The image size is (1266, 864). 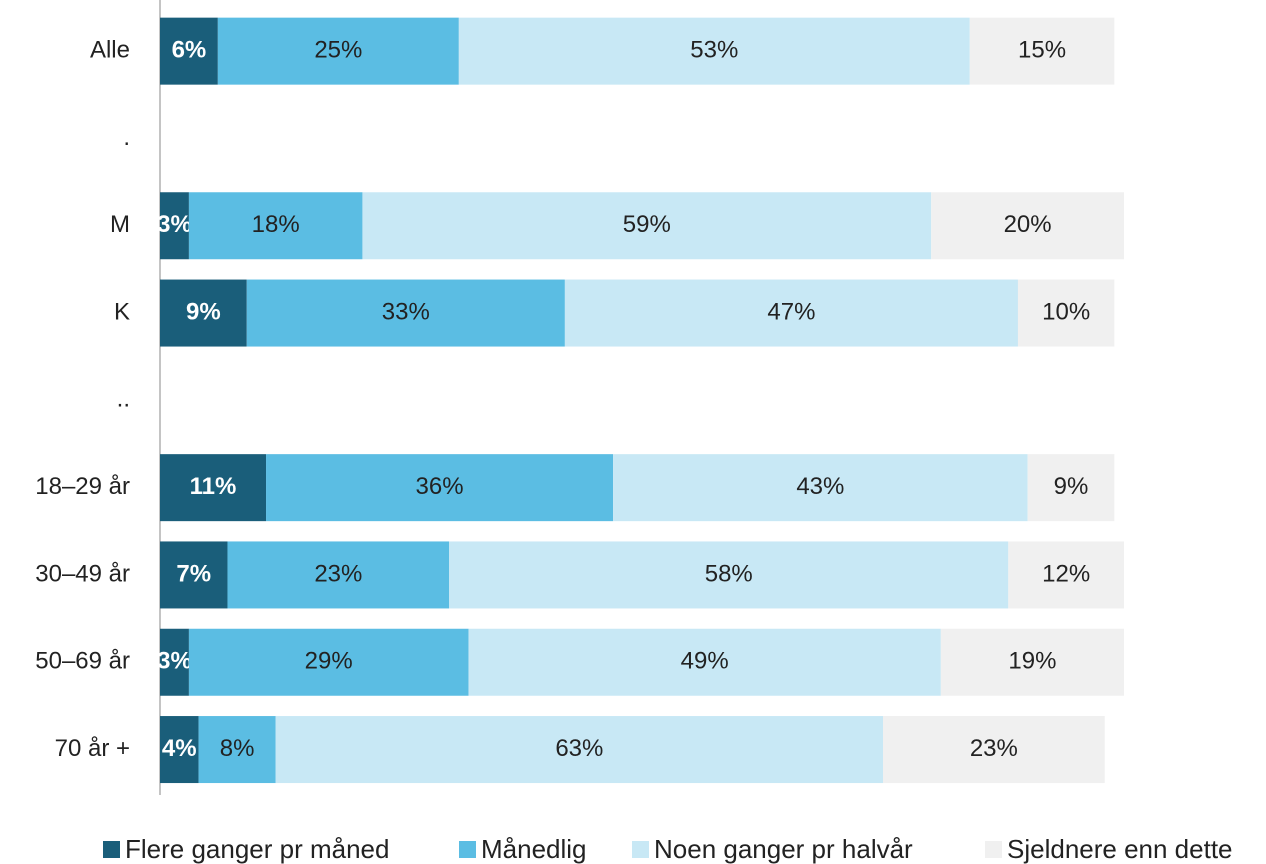 What do you see at coordinates (122, 311) in the screenshot?
I see `y-tick-label: K` at bounding box center [122, 311].